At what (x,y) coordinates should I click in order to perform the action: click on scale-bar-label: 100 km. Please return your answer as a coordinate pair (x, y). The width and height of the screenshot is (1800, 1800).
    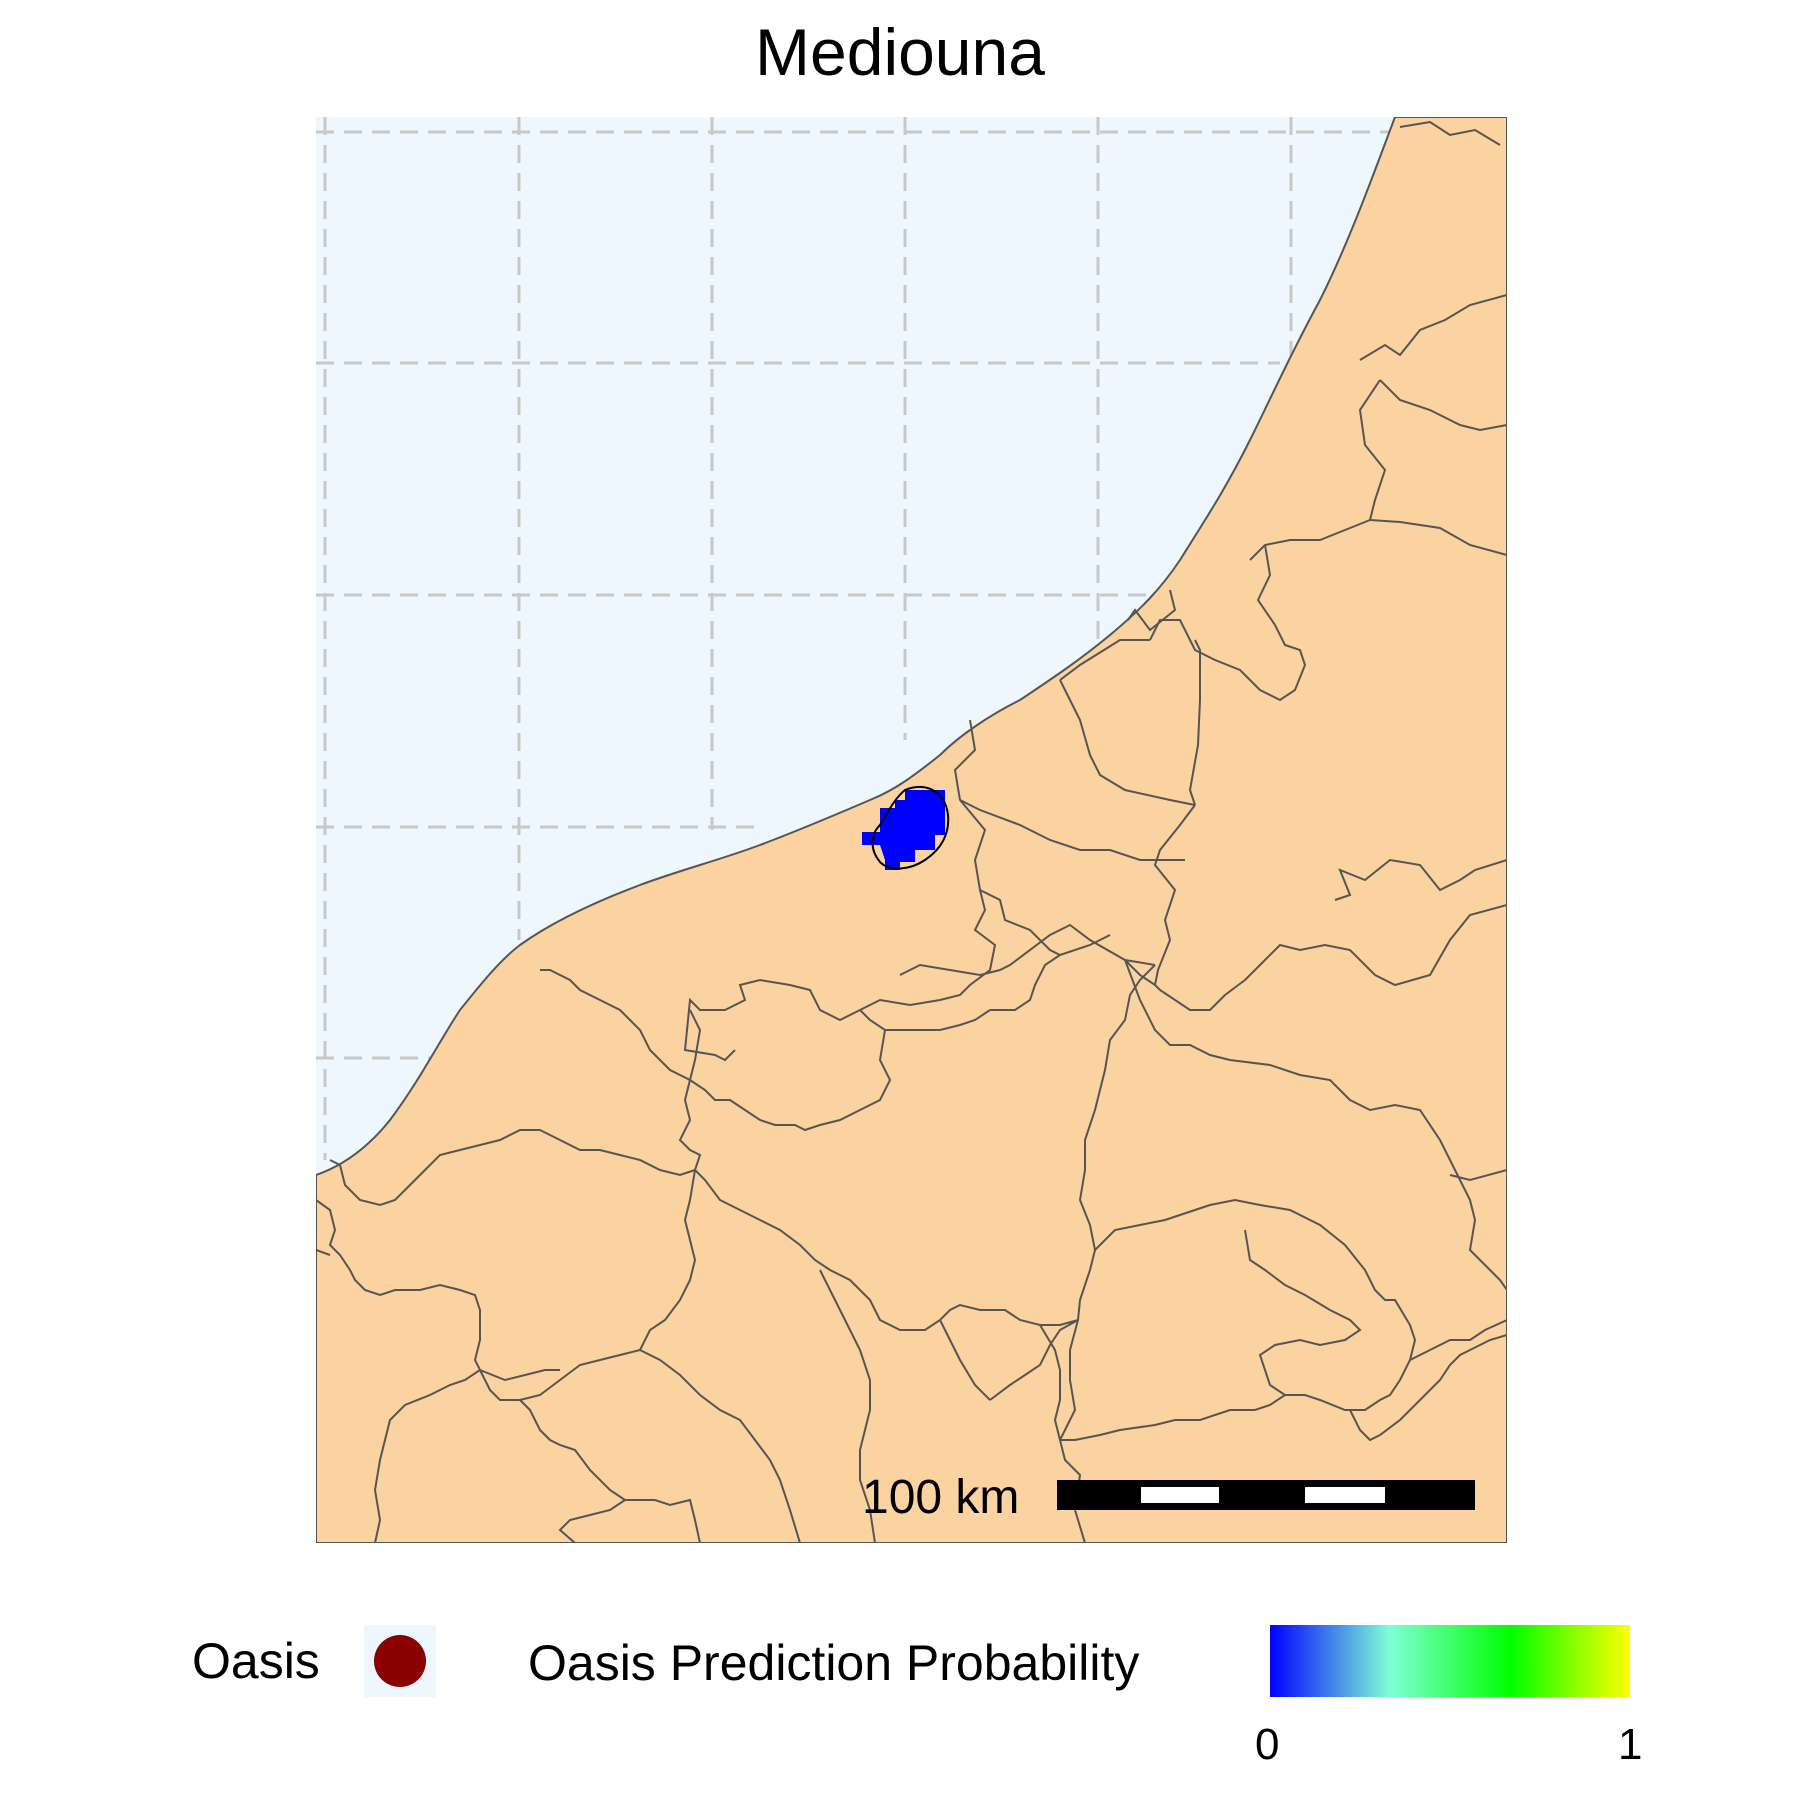
    Looking at the image, I should click on (941, 1497).